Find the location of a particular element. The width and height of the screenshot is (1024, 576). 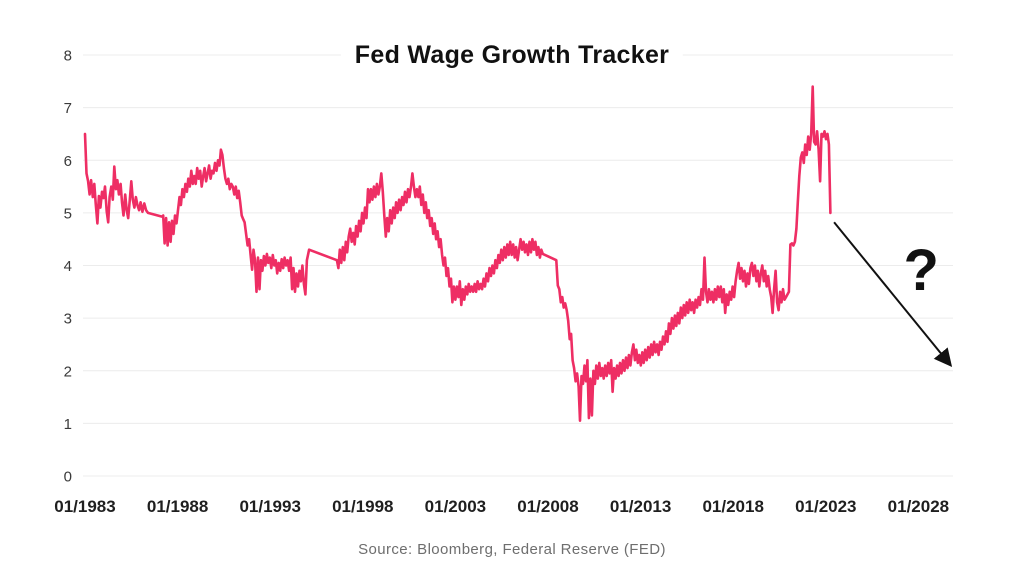

x-axis-label: 01/2008 is located at coordinates (547, 506).